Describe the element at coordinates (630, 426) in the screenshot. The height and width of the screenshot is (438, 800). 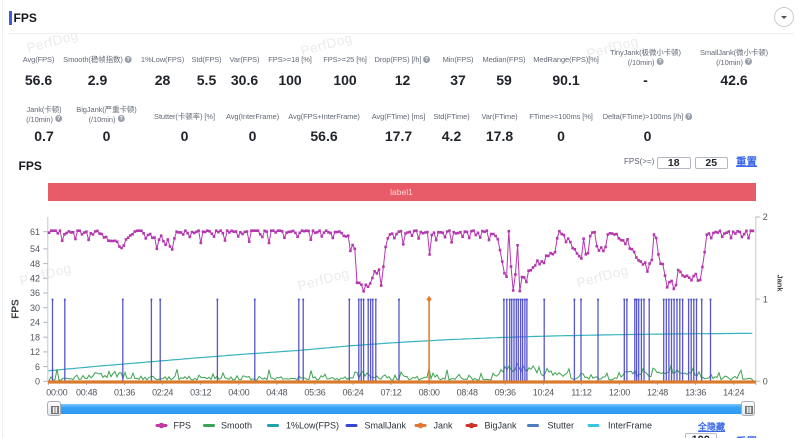
I see `svg-text: InterFrame` at that location.